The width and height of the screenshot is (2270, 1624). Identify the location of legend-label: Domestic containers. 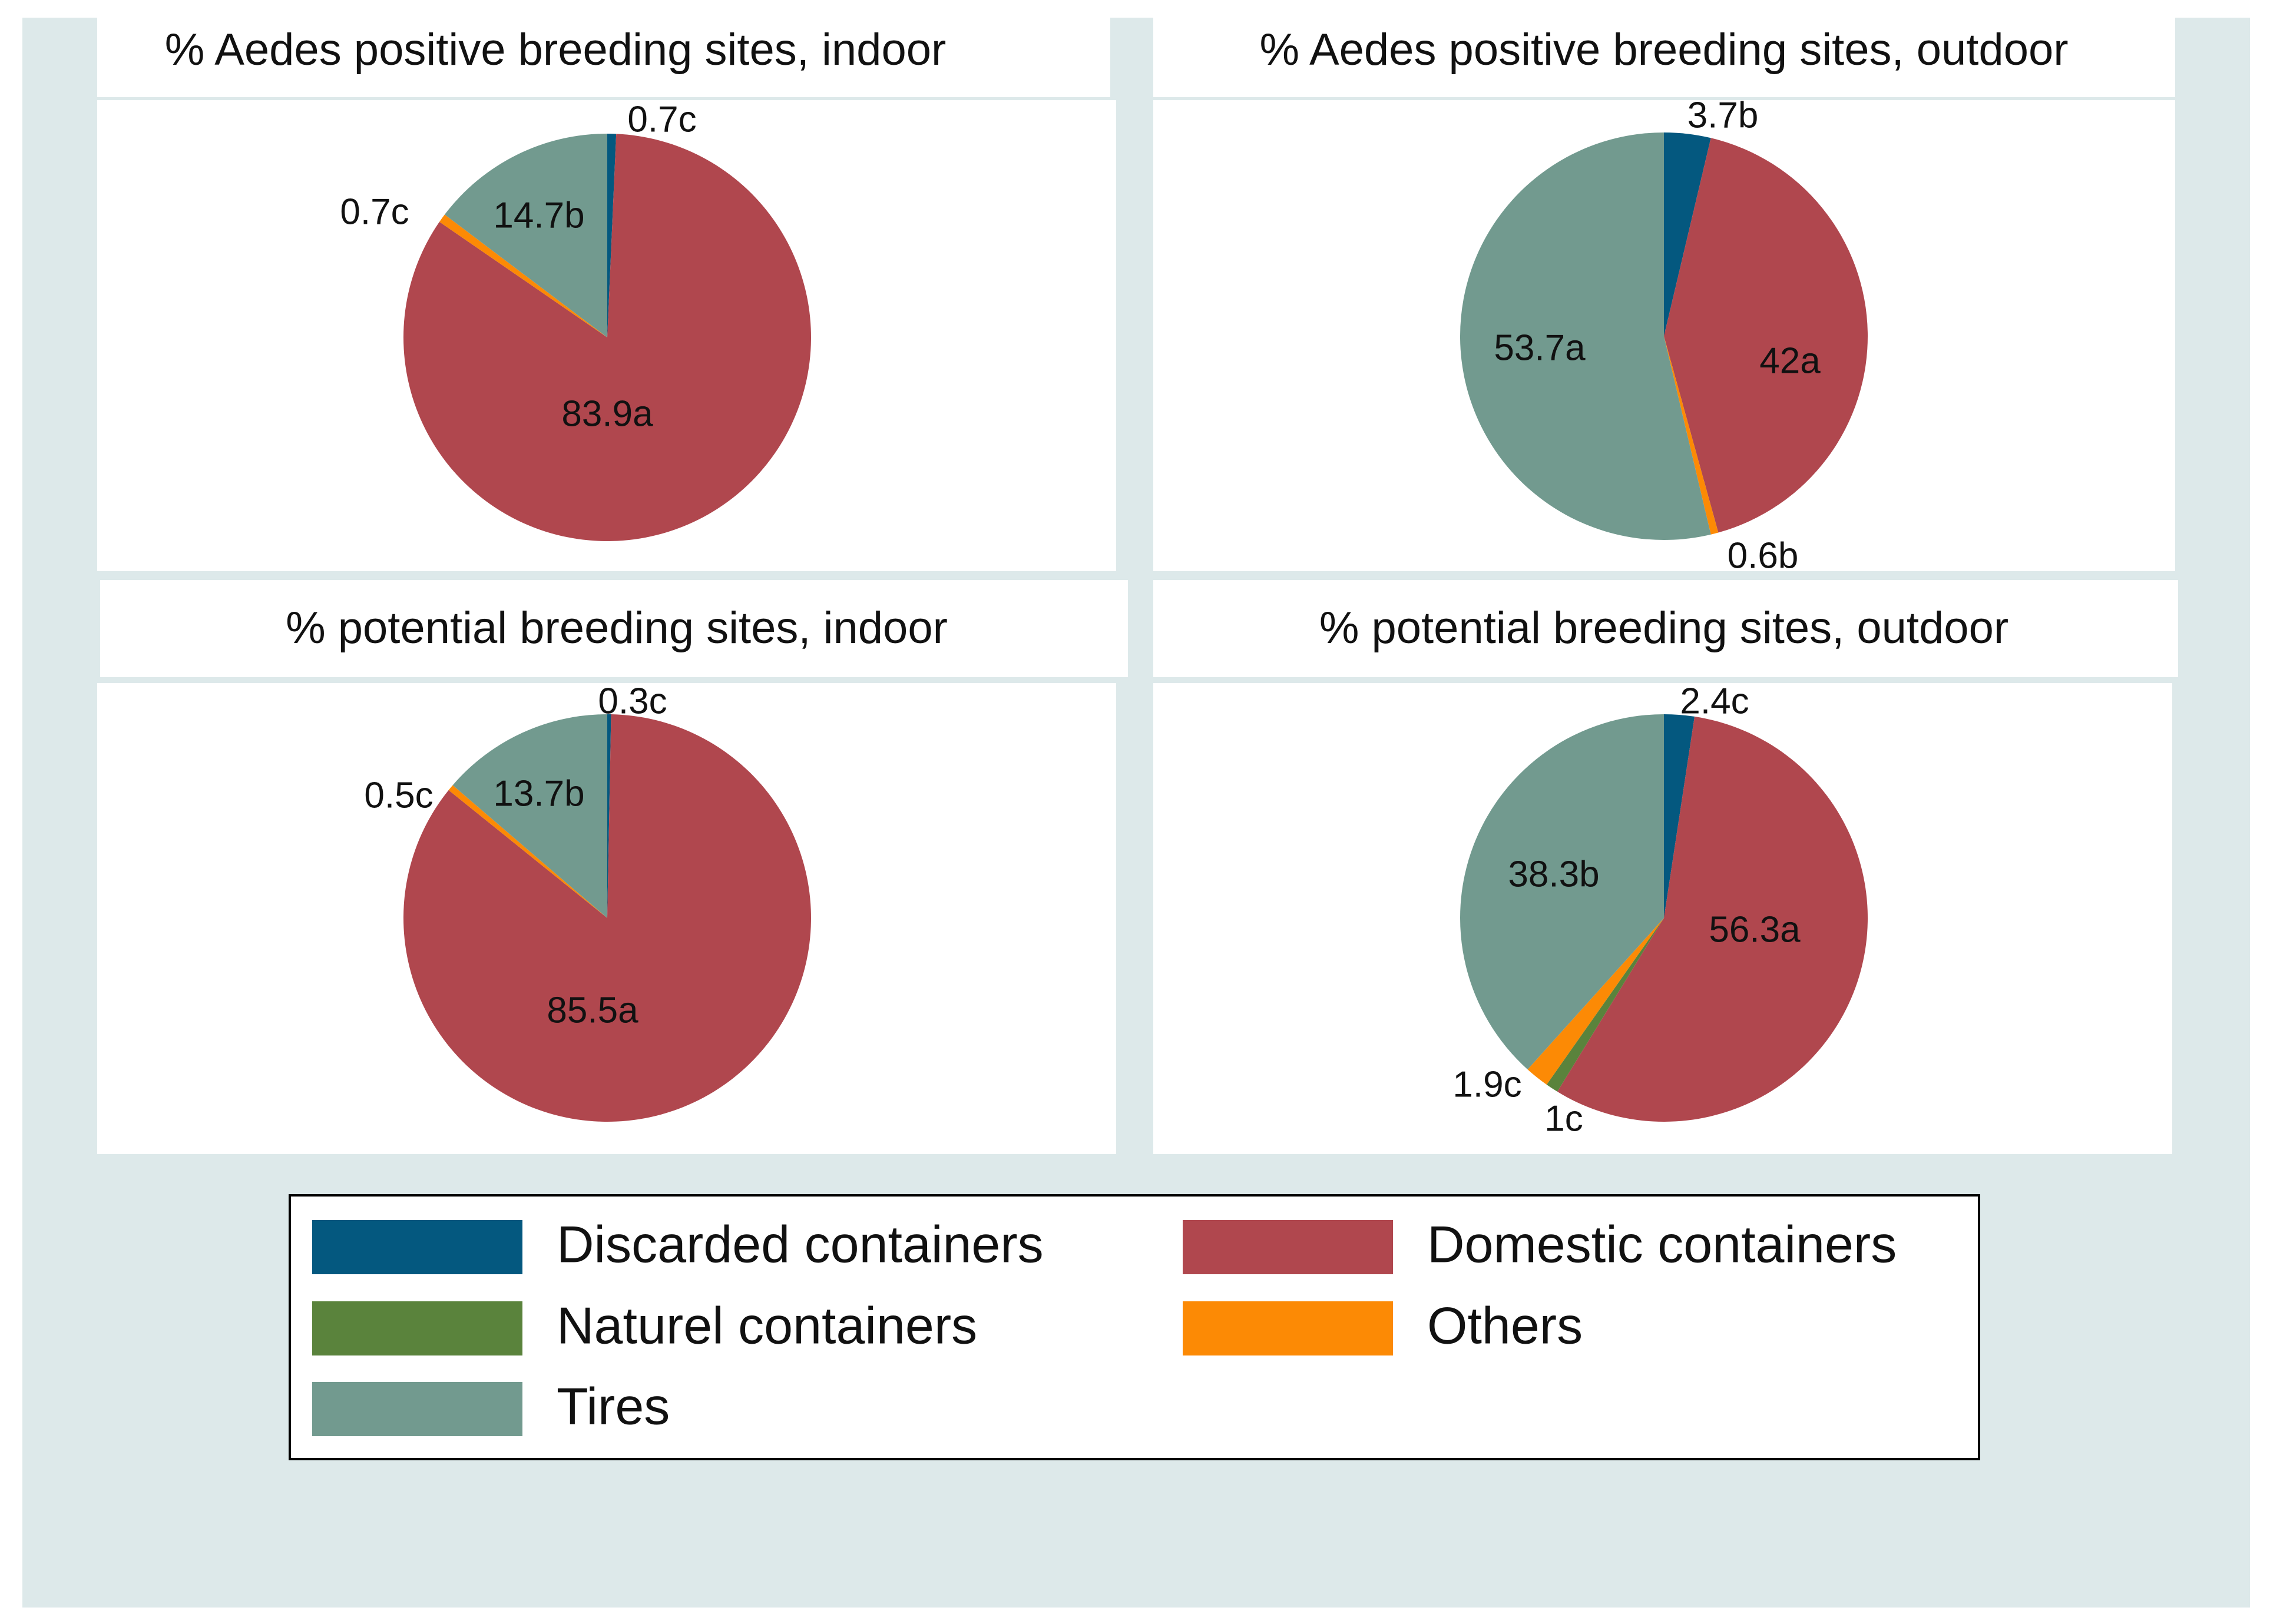
(1662, 1244).